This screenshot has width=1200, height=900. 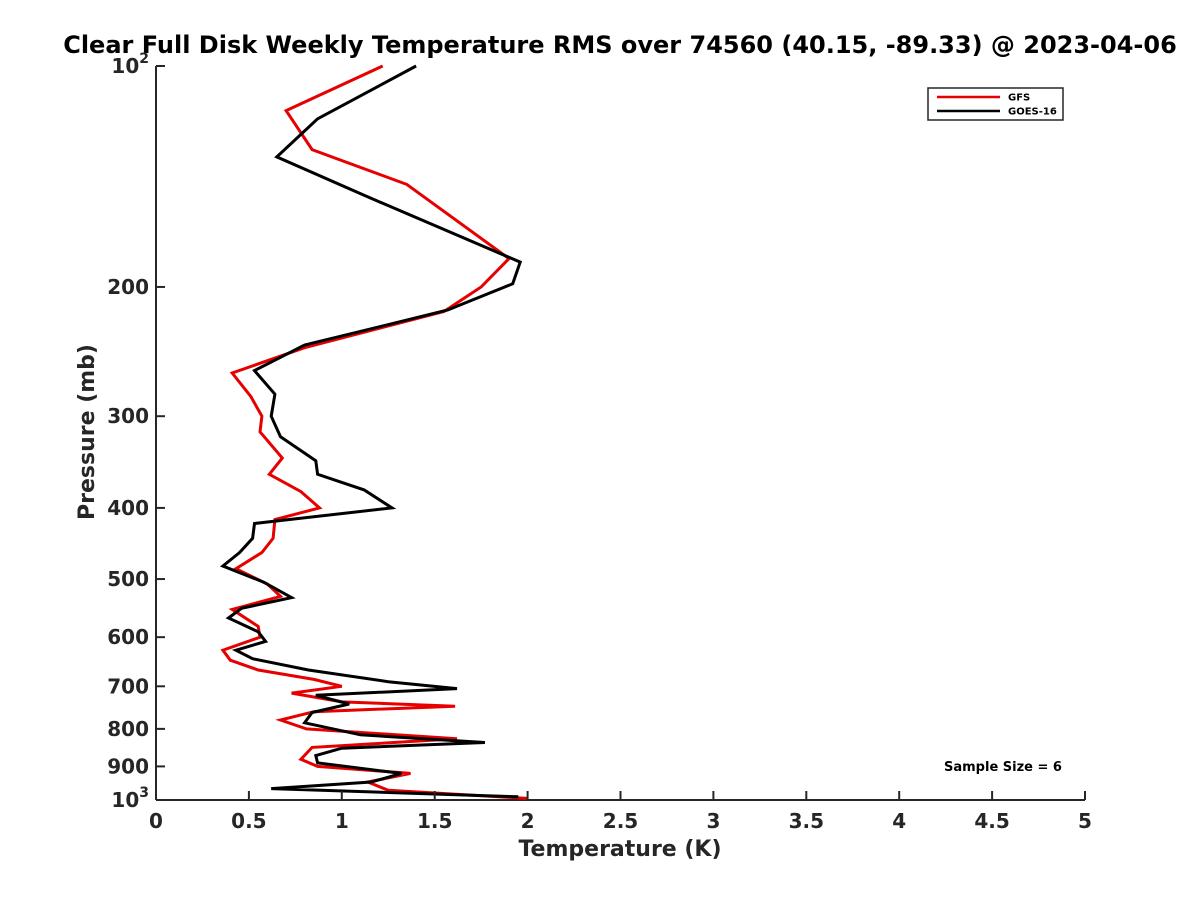 What do you see at coordinates (1085, 821) in the screenshot?
I see `x-tick-label: 5` at bounding box center [1085, 821].